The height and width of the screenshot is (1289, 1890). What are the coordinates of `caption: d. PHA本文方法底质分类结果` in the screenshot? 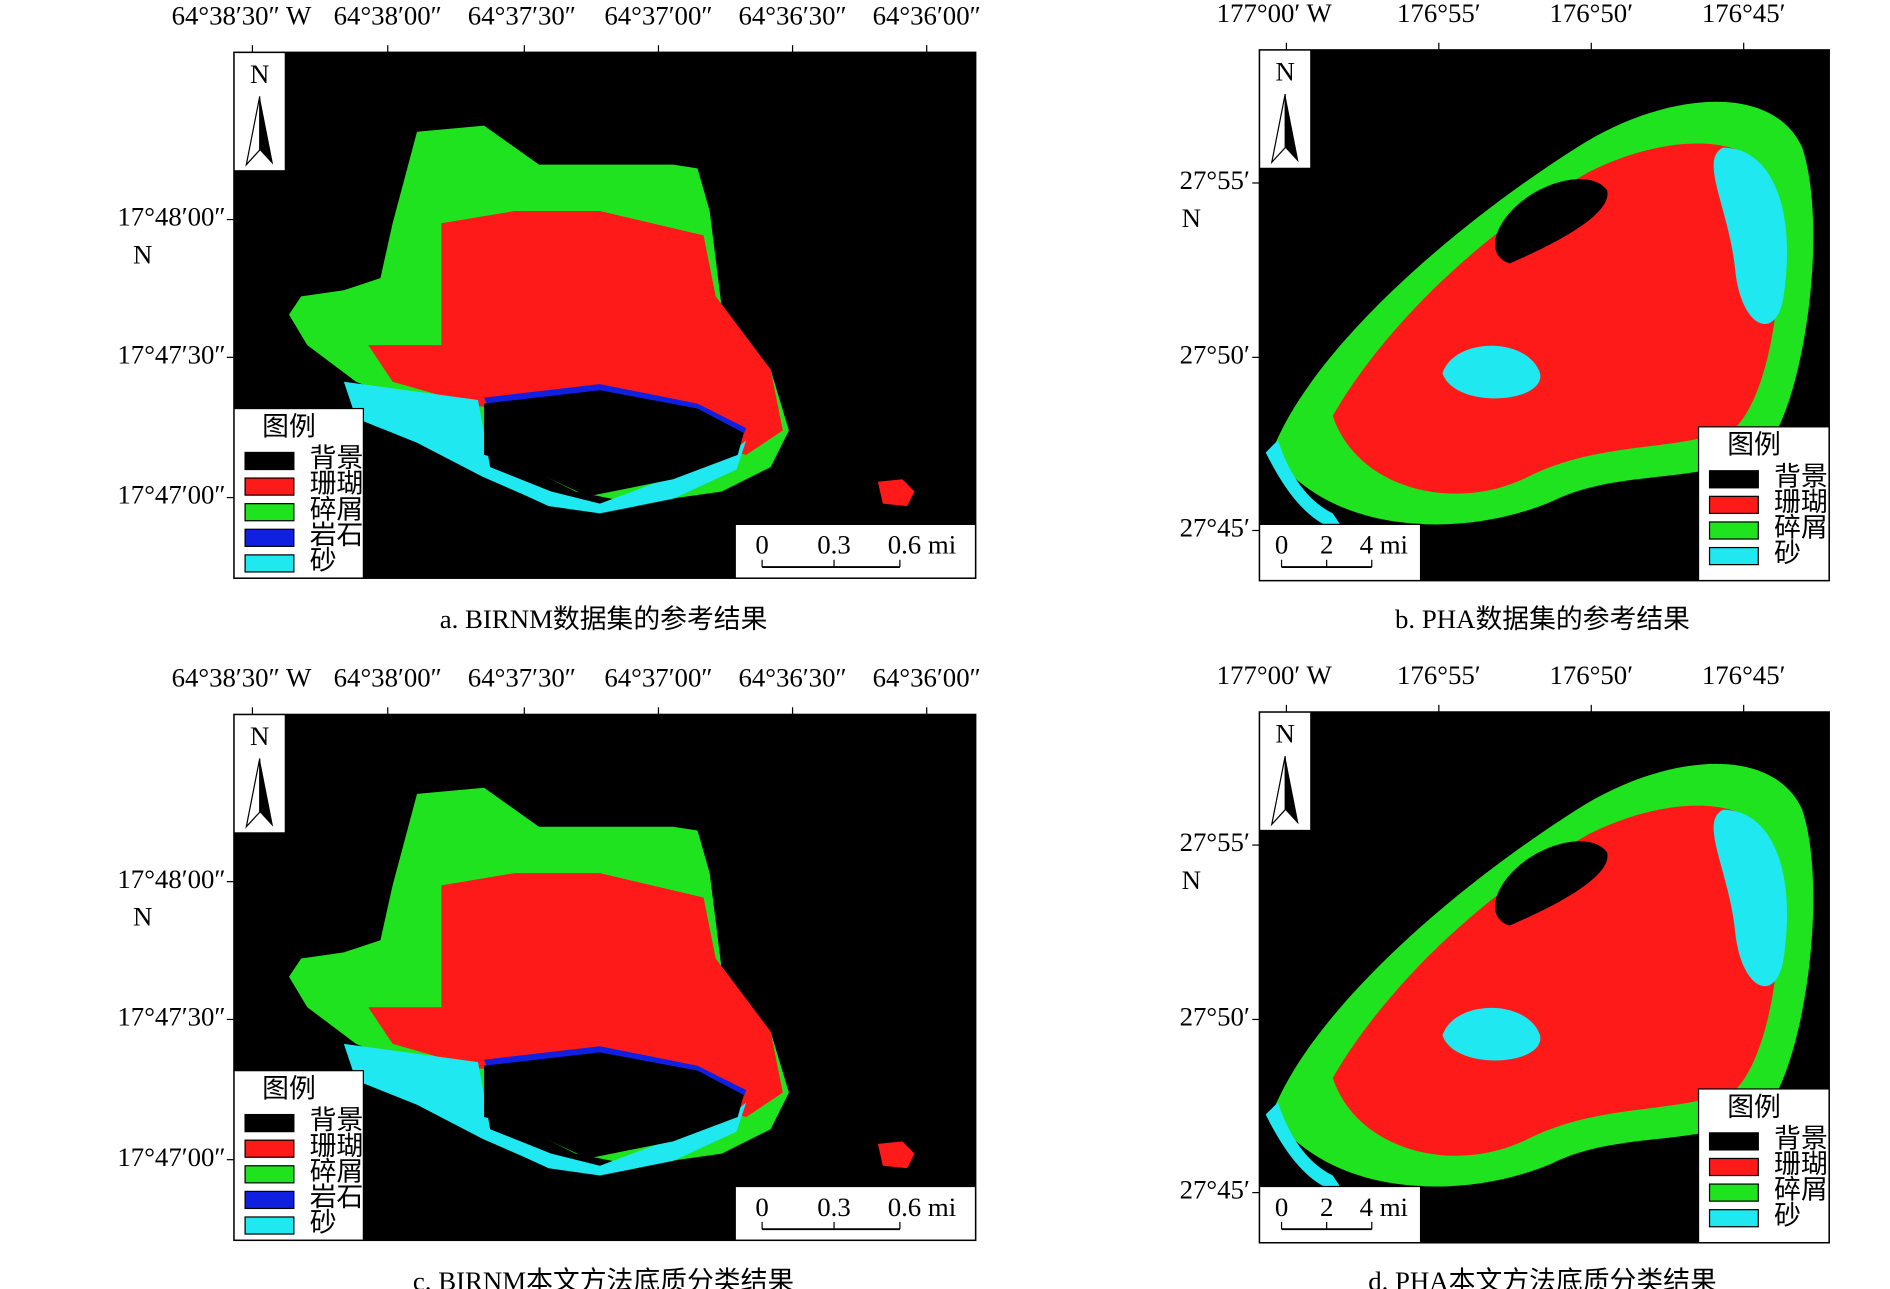 It's located at (1542, 1277).